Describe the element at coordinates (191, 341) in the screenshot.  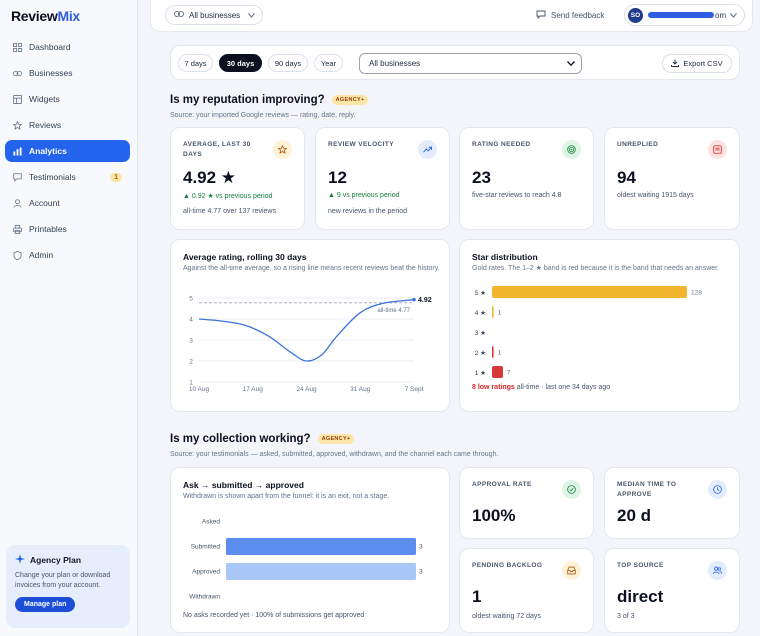
I see `y-tick-label: 3` at that location.